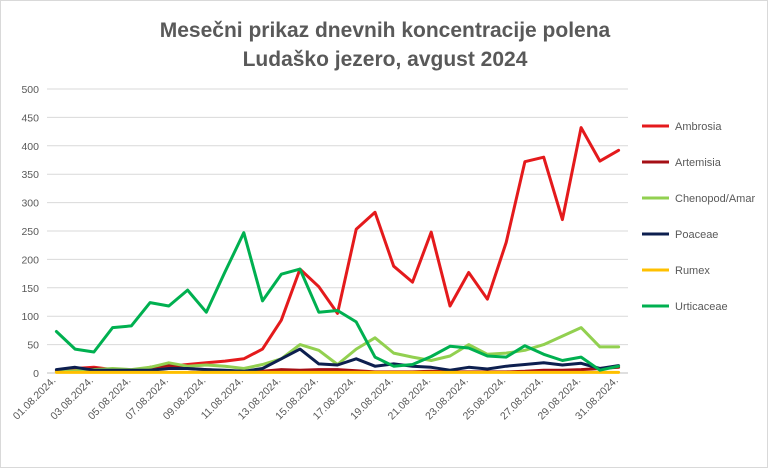  Describe the element at coordinates (30, 317) in the screenshot. I see `y-tick-label: 100` at that location.